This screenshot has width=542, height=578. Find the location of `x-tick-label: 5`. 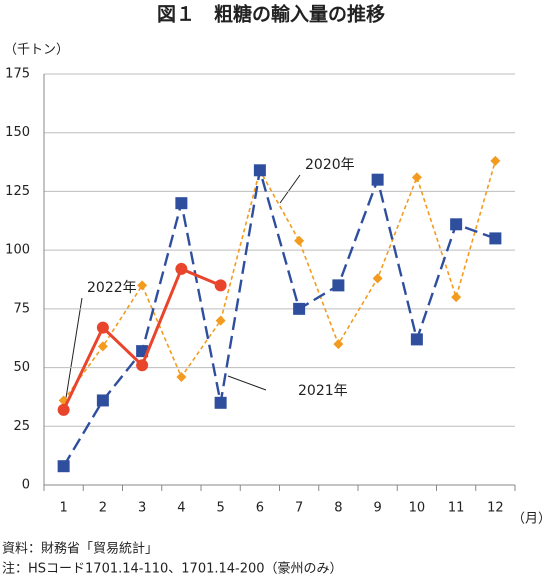

x-tick-label: 5 is located at coordinates (220, 508).